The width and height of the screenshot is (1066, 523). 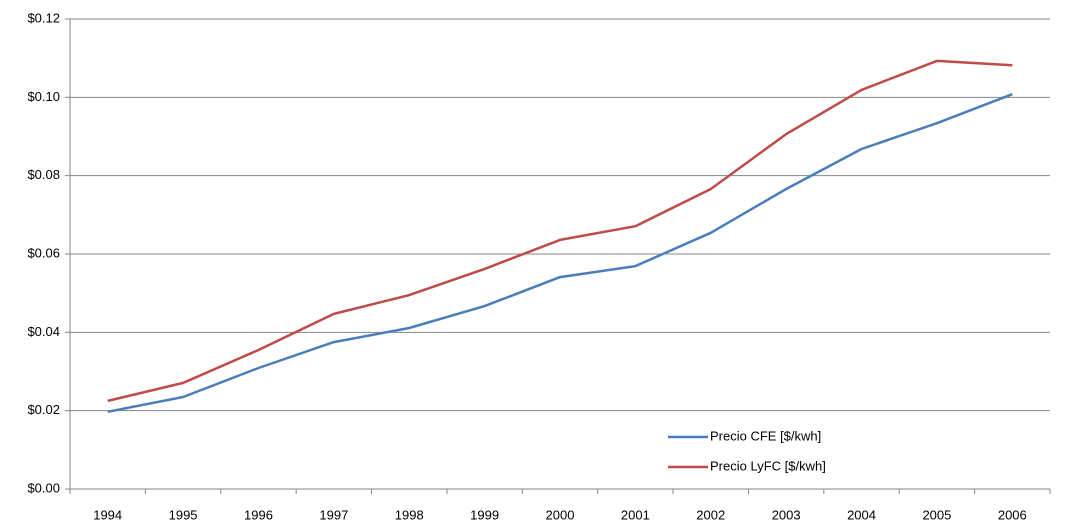 What do you see at coordinates (183, 514) in the screenshot?
I see `x-tick-label: 1995` at bounding box center [183, 514].